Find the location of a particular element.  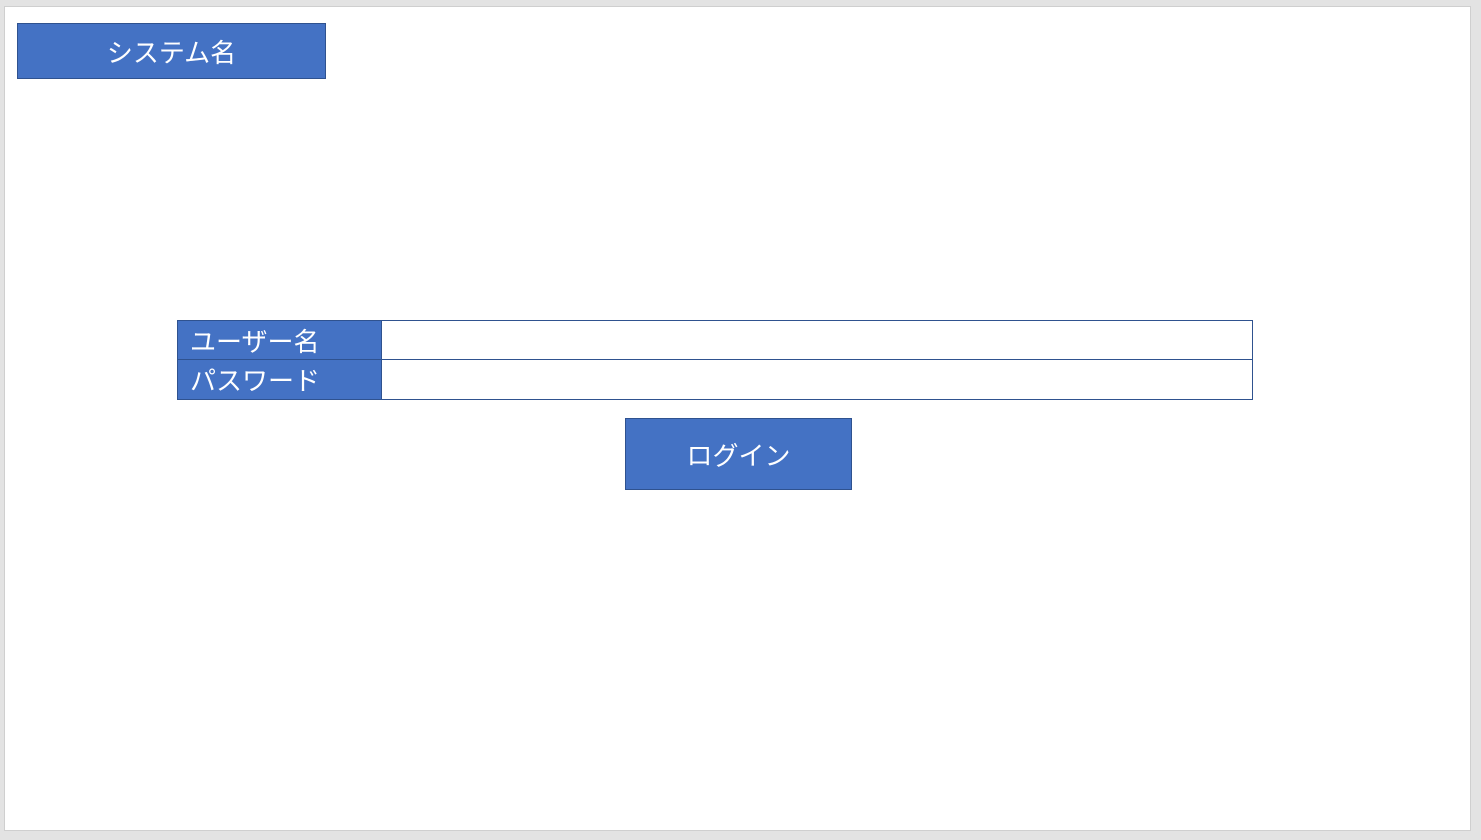

password-input is located at coordinates (817, 379).